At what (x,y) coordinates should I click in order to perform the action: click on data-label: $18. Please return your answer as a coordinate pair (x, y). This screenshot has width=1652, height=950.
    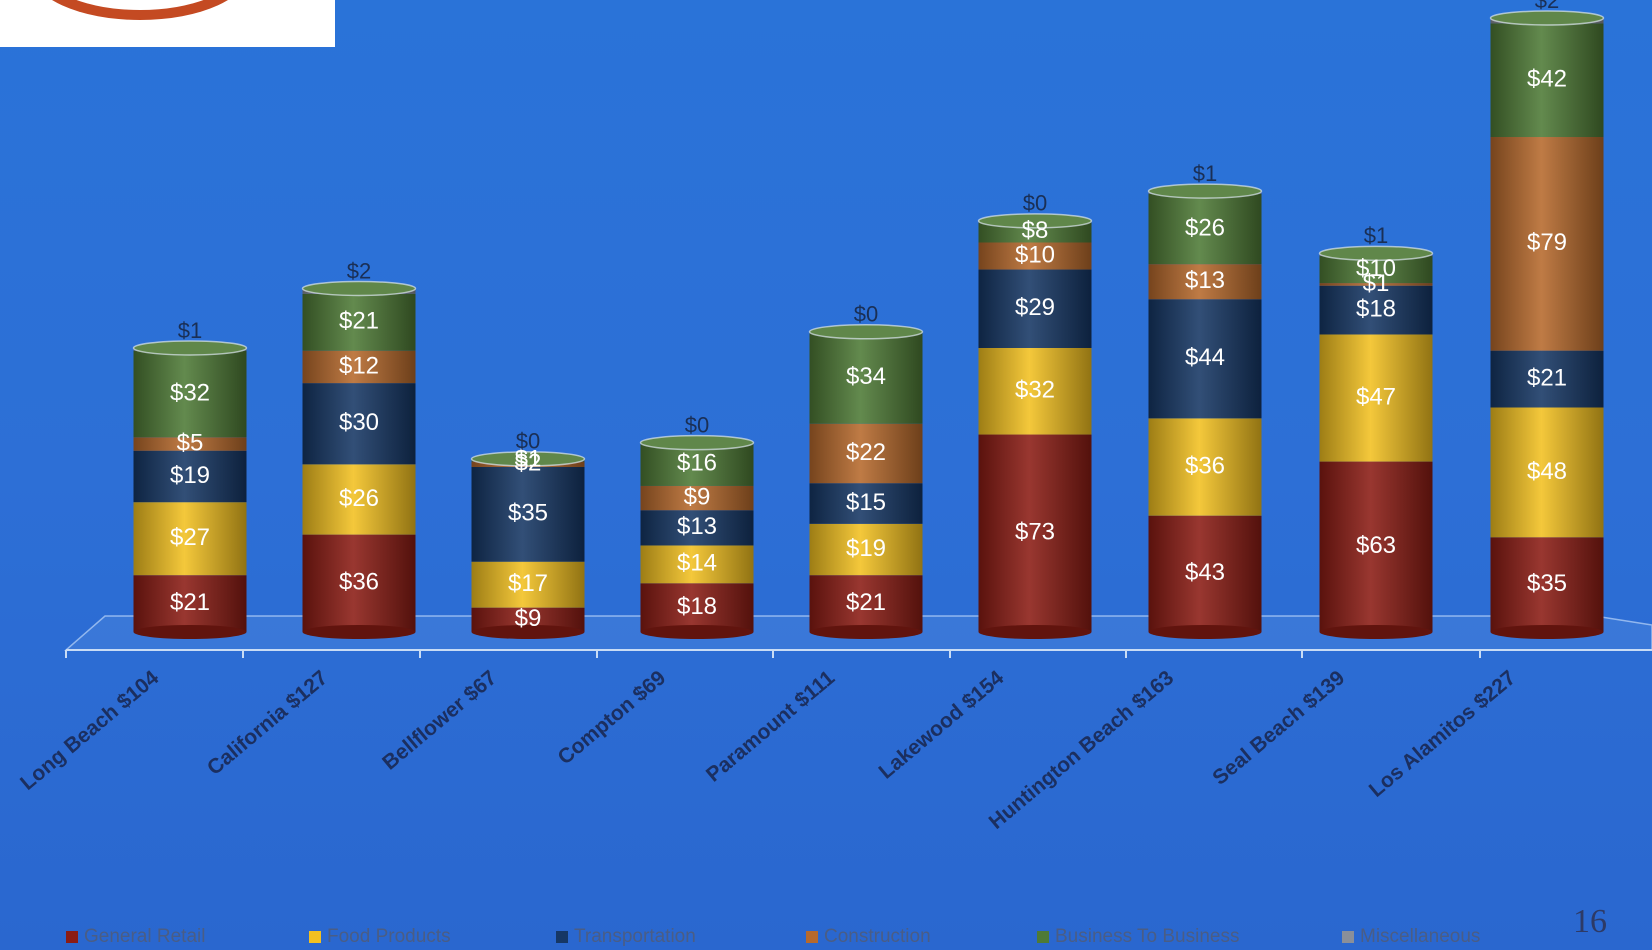
    Looking at the image, I should click on (697, 606).